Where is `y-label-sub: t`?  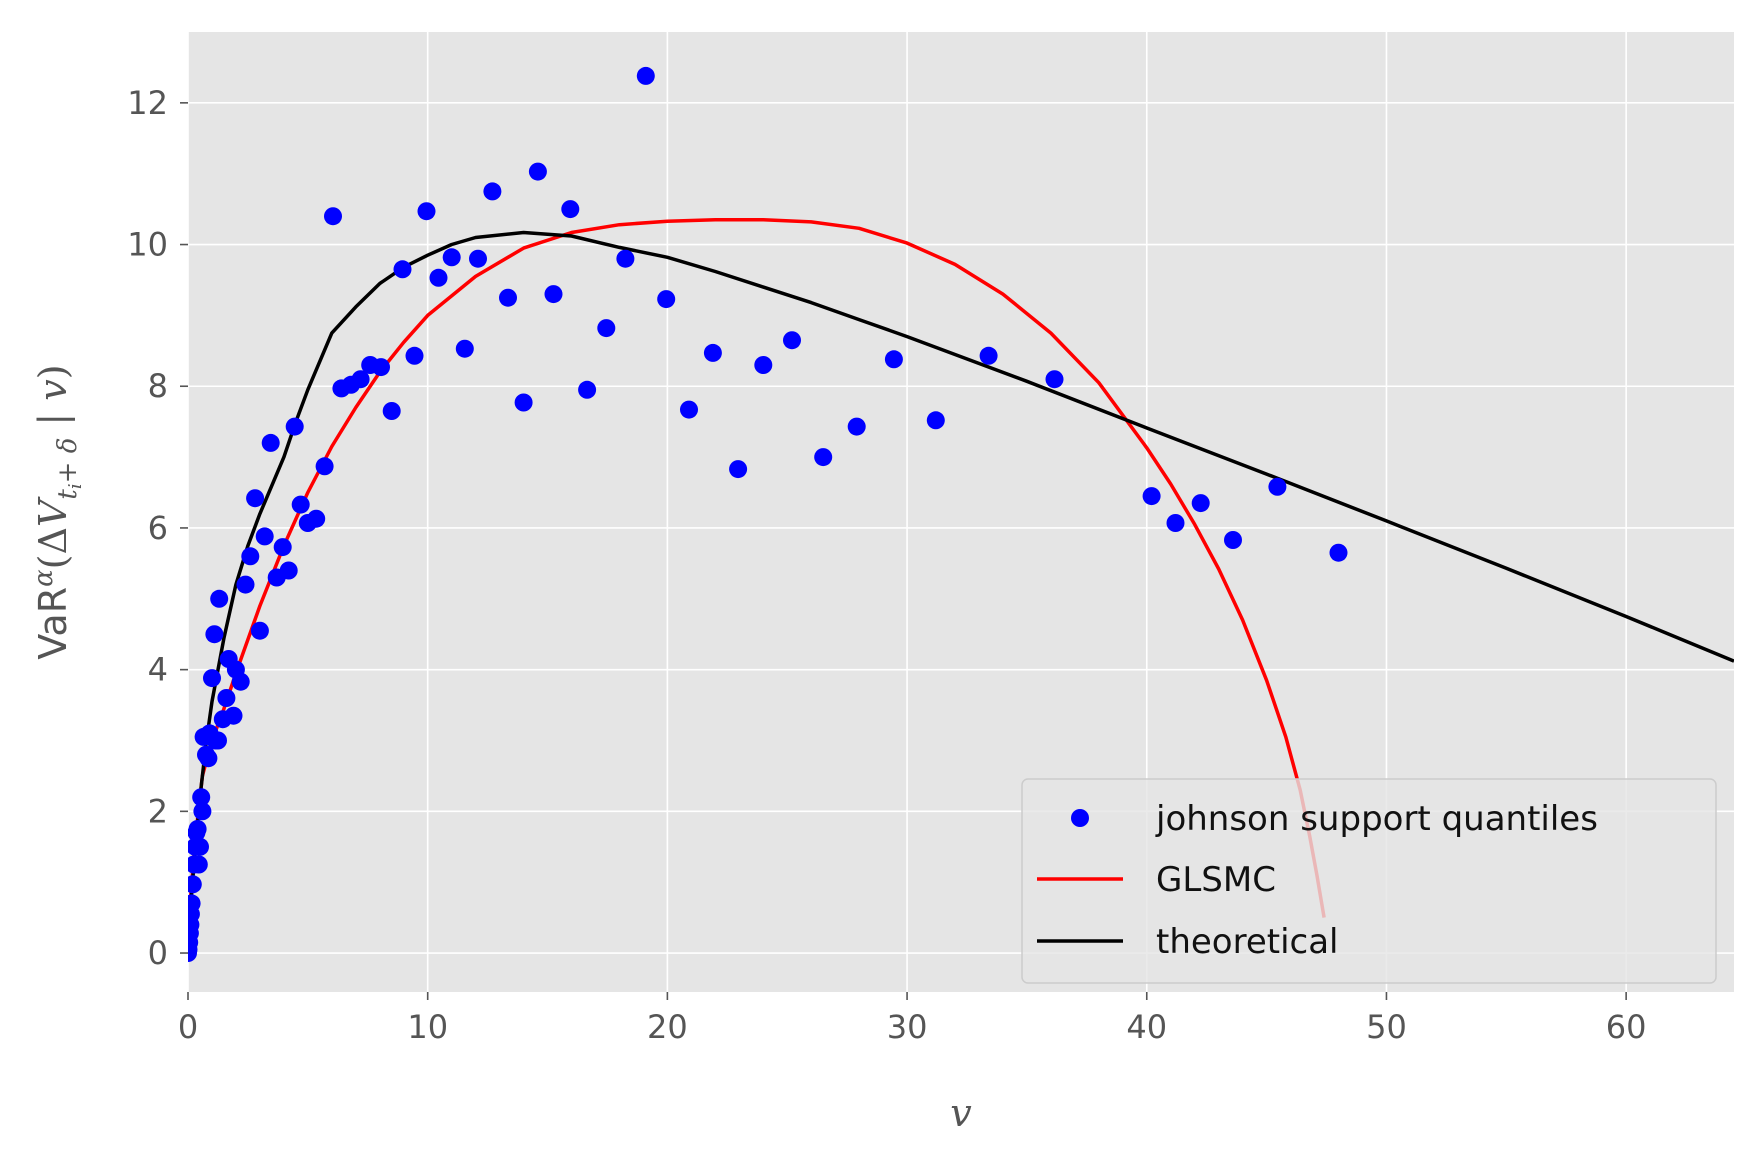 y-label-sub: t is located at coordinates (68, 494).